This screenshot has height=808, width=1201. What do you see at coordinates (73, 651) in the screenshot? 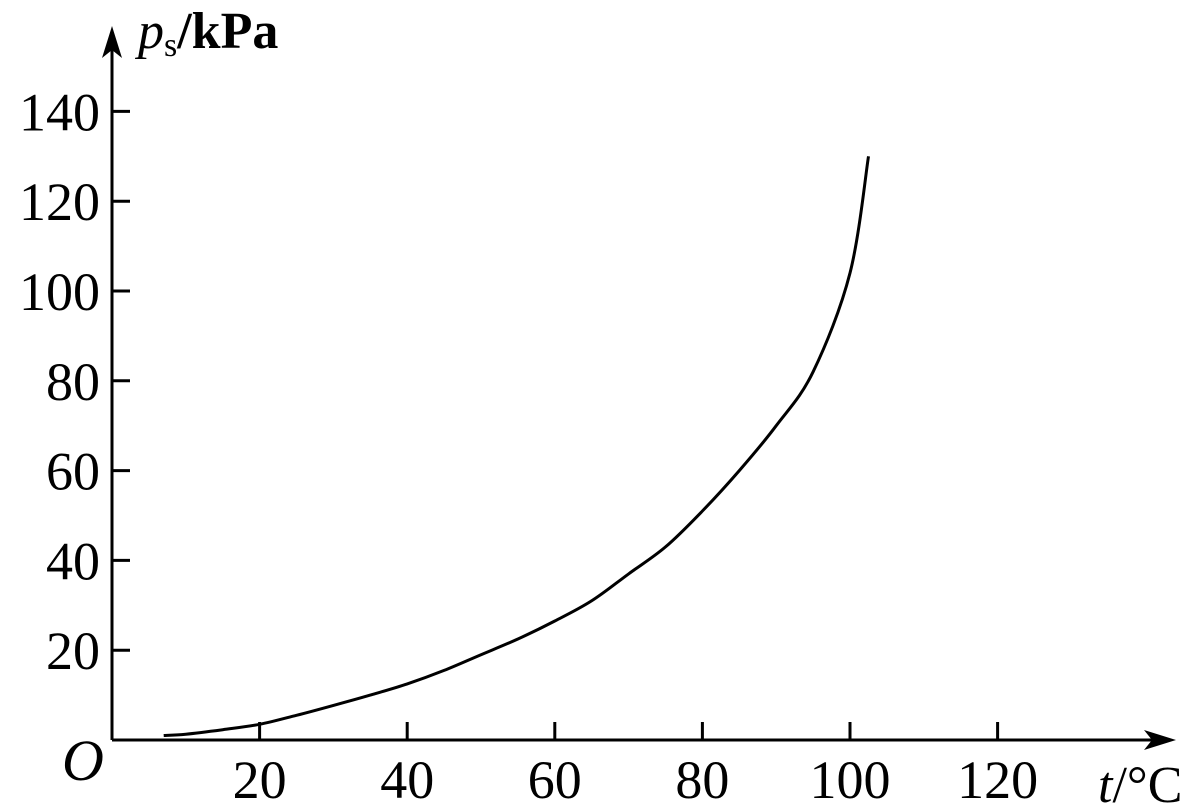
I see `y-tick-label: 20` at bounding box center [73, 651].